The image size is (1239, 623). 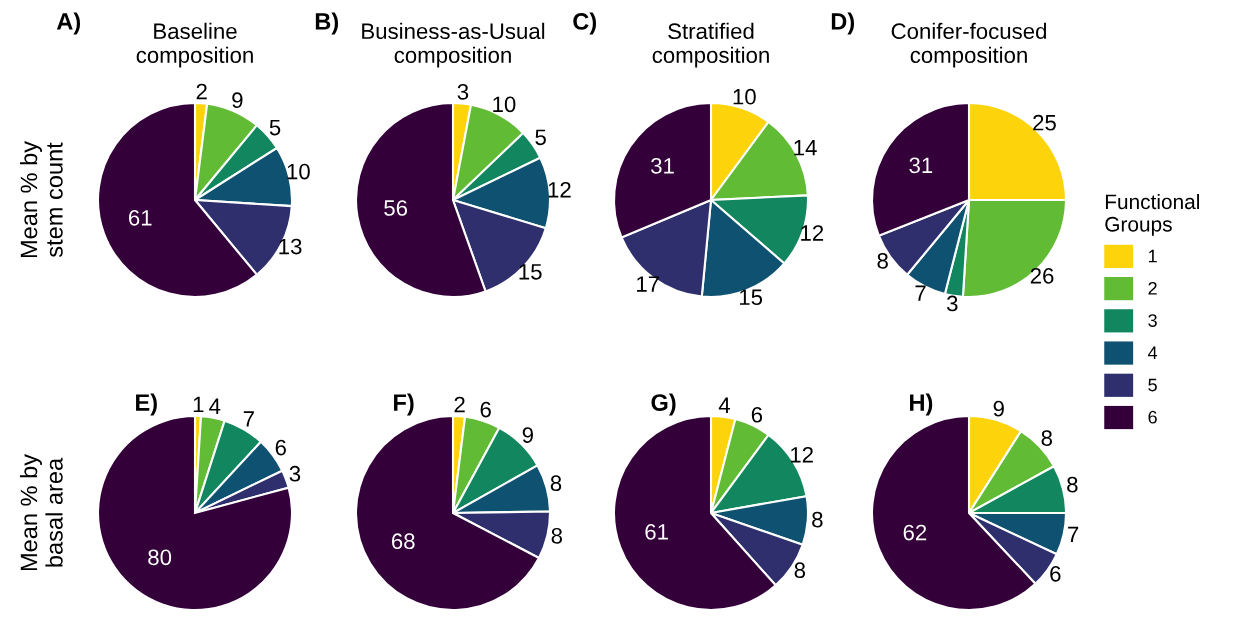 What do you see at coordinates (710, 45) in the screenshot?
I see `chart-title: Stratified composition` at bounding box center [710, 45].